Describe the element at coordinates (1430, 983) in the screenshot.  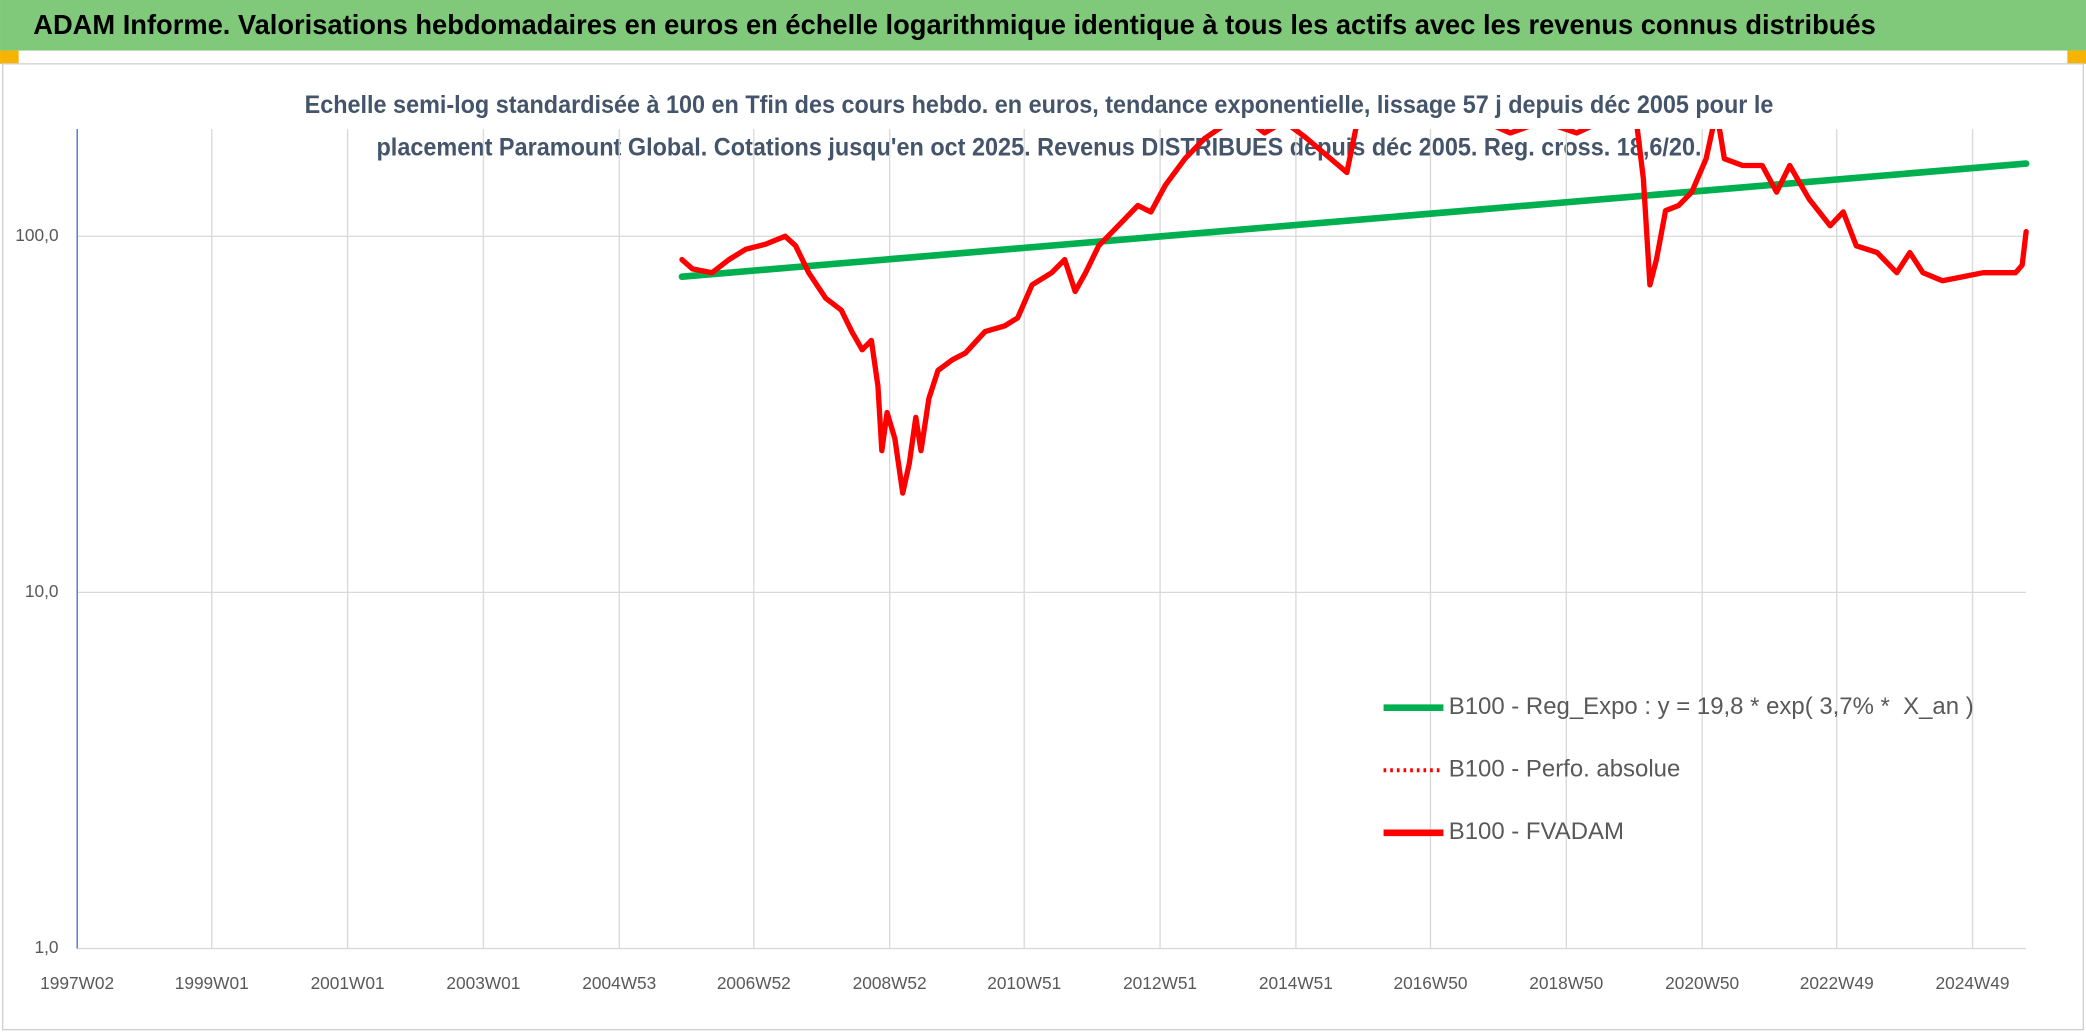
I see `x-tick-label: 2016W50` at that location.